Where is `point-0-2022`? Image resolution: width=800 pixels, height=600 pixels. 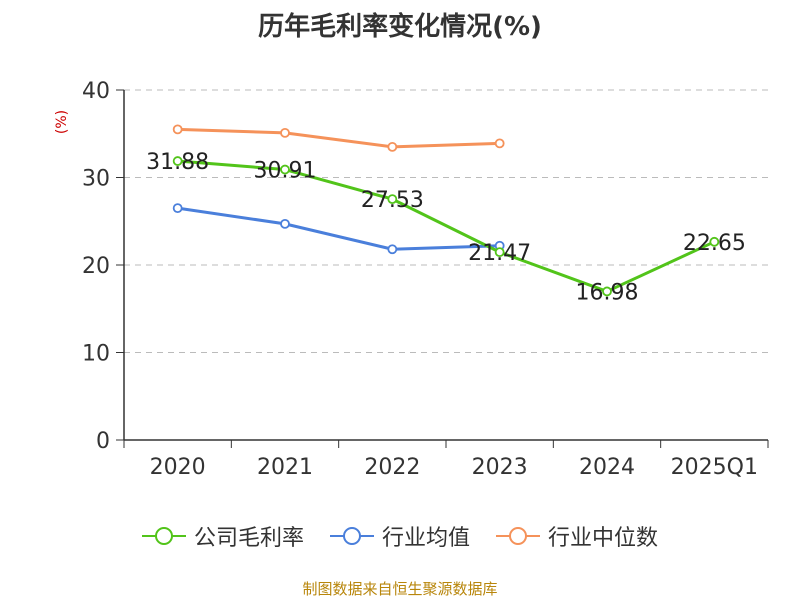 point-0-2022 is located at coordinates (392, 199).